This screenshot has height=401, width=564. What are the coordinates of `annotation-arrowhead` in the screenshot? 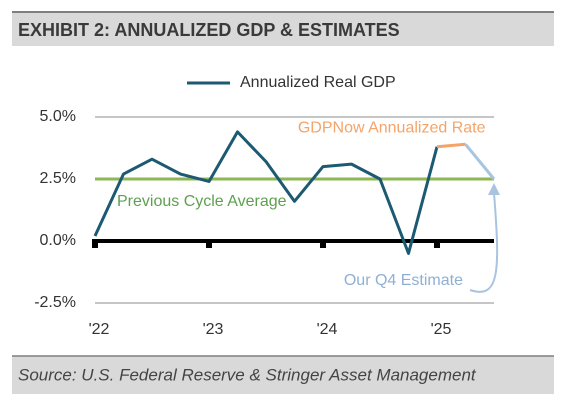 It's located at (494, 189).